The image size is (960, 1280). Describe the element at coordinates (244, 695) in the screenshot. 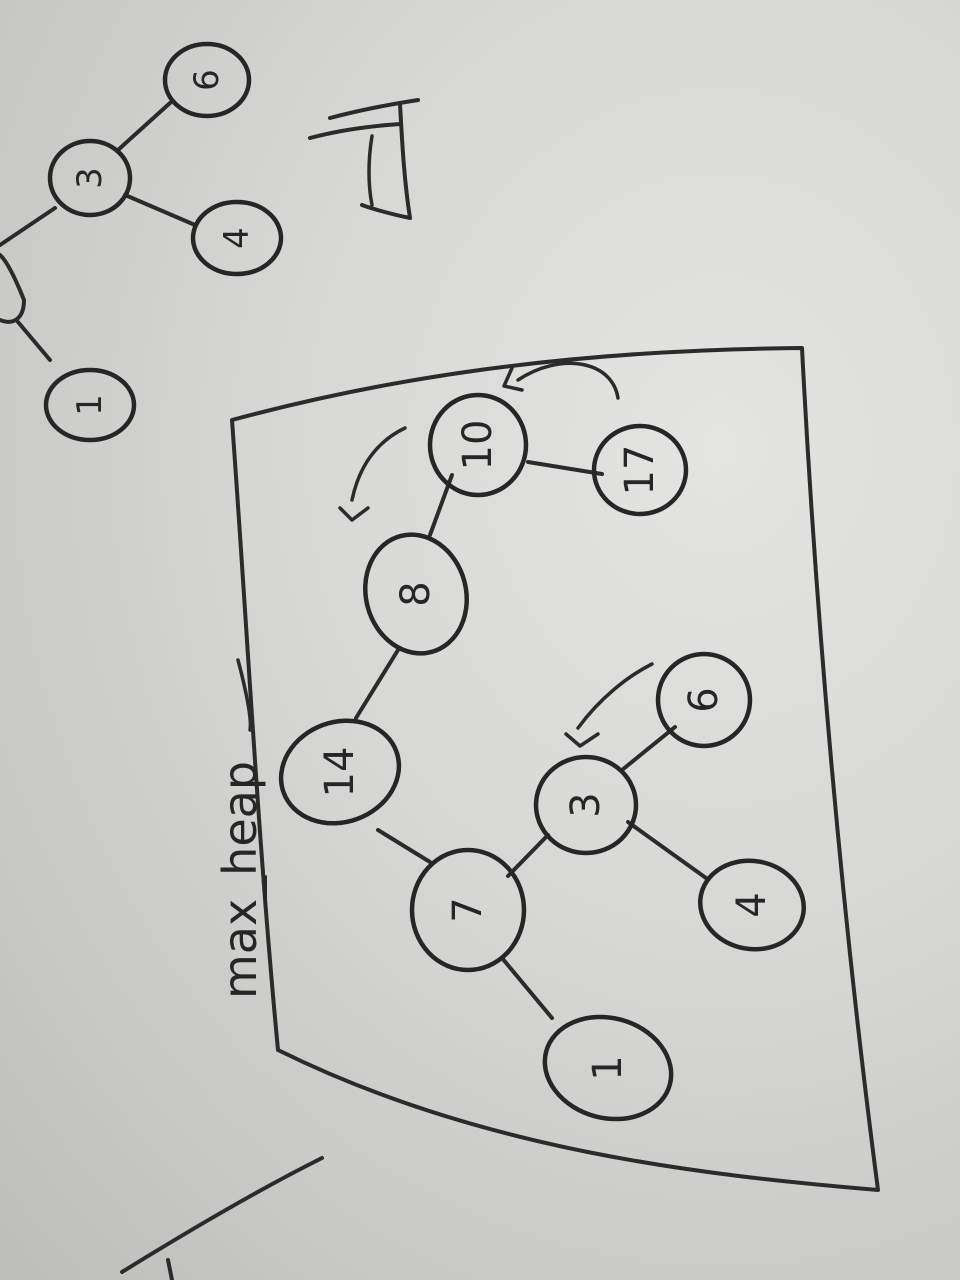

I see `title-tail-stroke` at that location.